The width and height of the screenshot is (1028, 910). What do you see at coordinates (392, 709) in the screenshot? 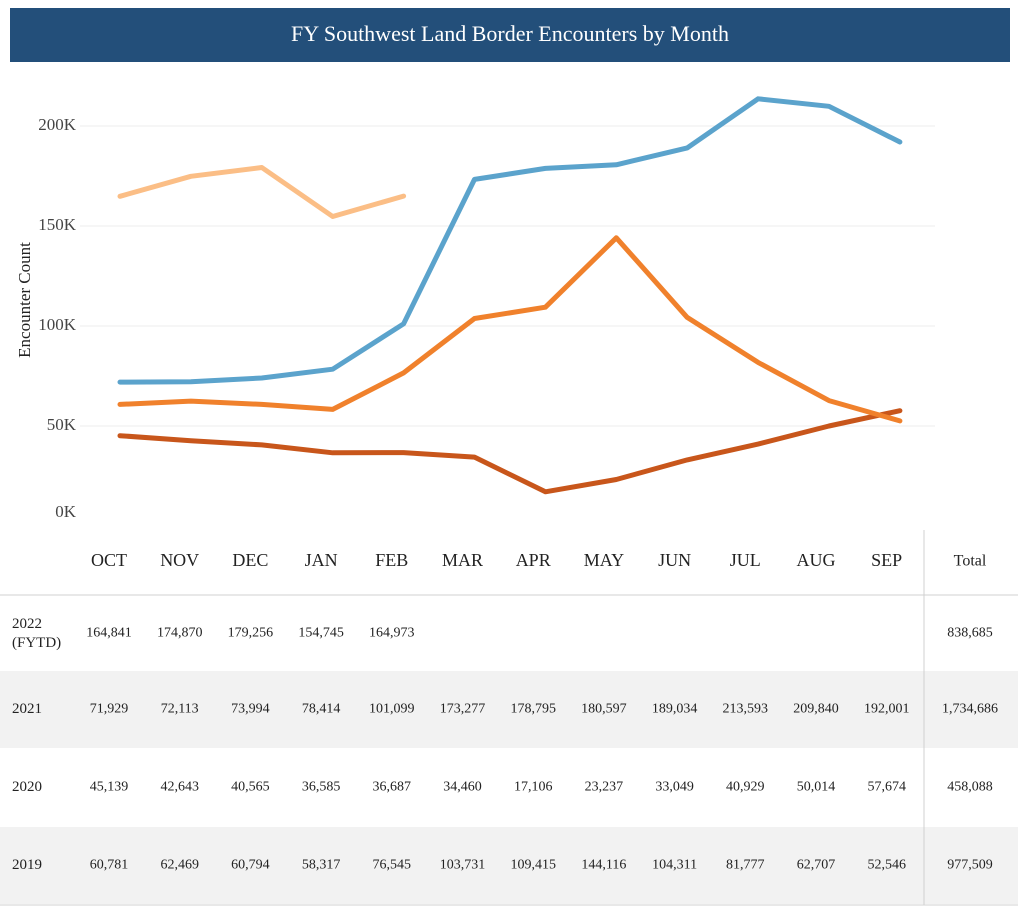
I see `table-cell: 101,099` at bounding box center [392, 709].